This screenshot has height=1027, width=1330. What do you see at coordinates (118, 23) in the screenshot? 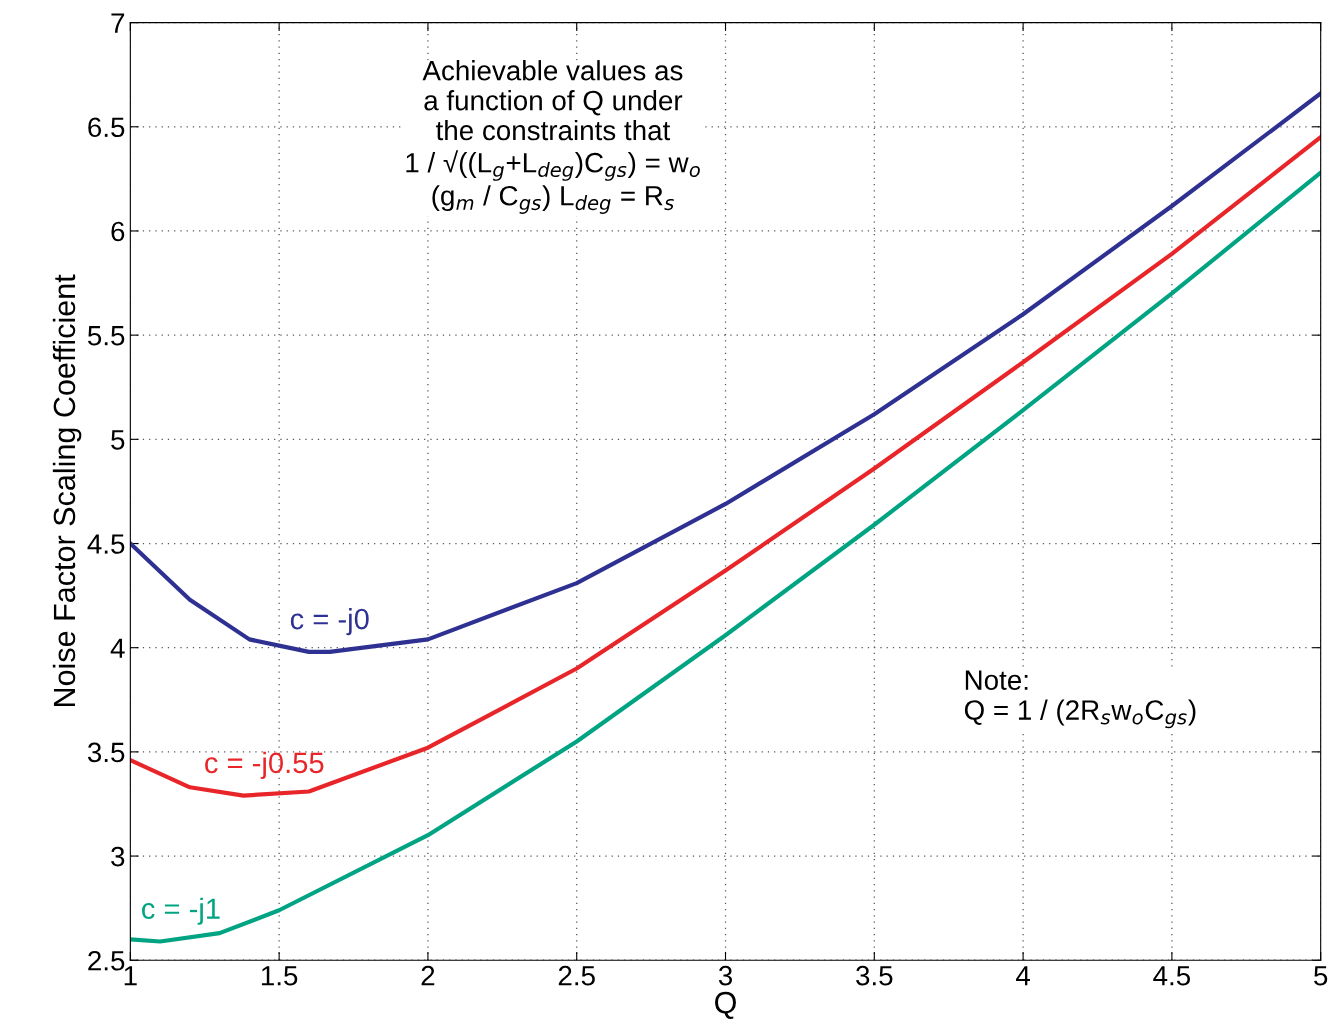
I see `y-tick-label: 7` at bounding box center [118, 23].